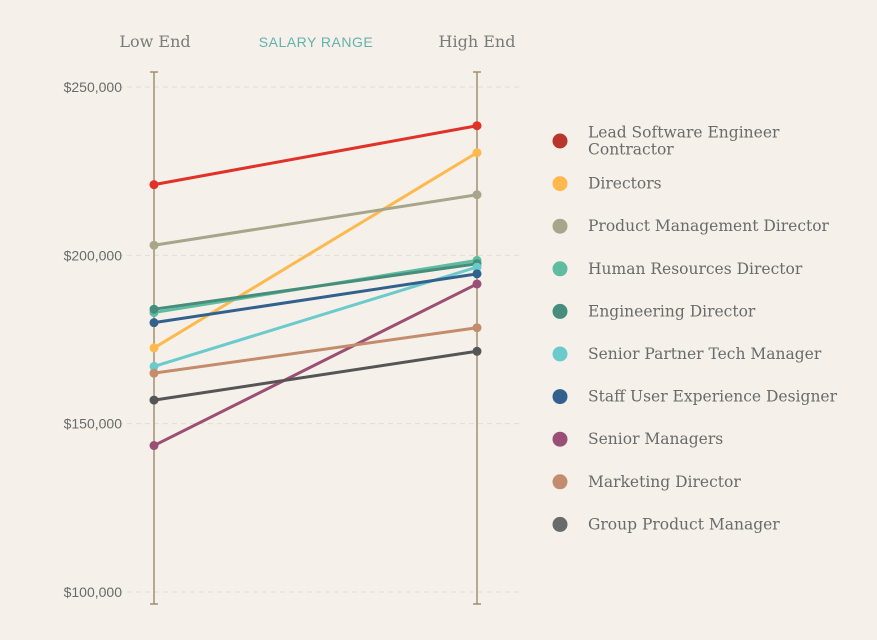 This screenshot has width=877, height=640. What do you see at coordinates (684, 524) in the screenshot?
I see `legend-label: Group Product Manager` at bounding box center [684, 524].